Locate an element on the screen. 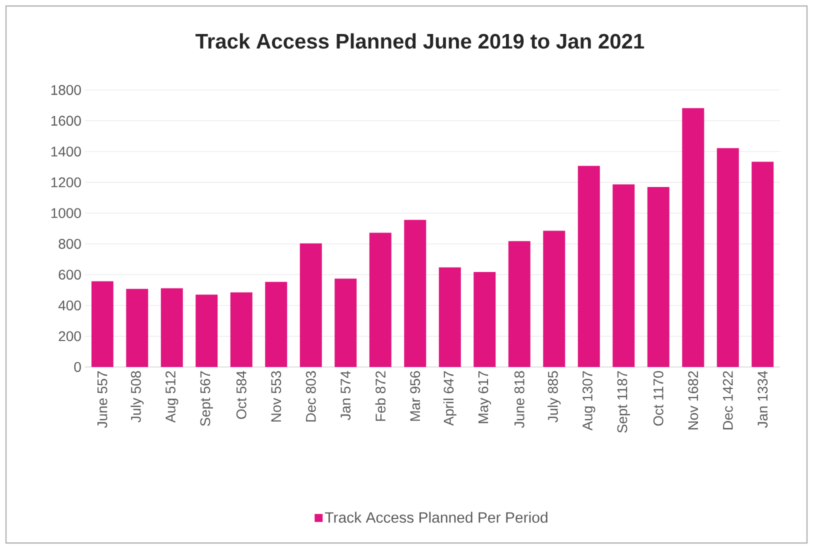  x-tick-label: Sept 1187 is located at coordinates (623, 402).